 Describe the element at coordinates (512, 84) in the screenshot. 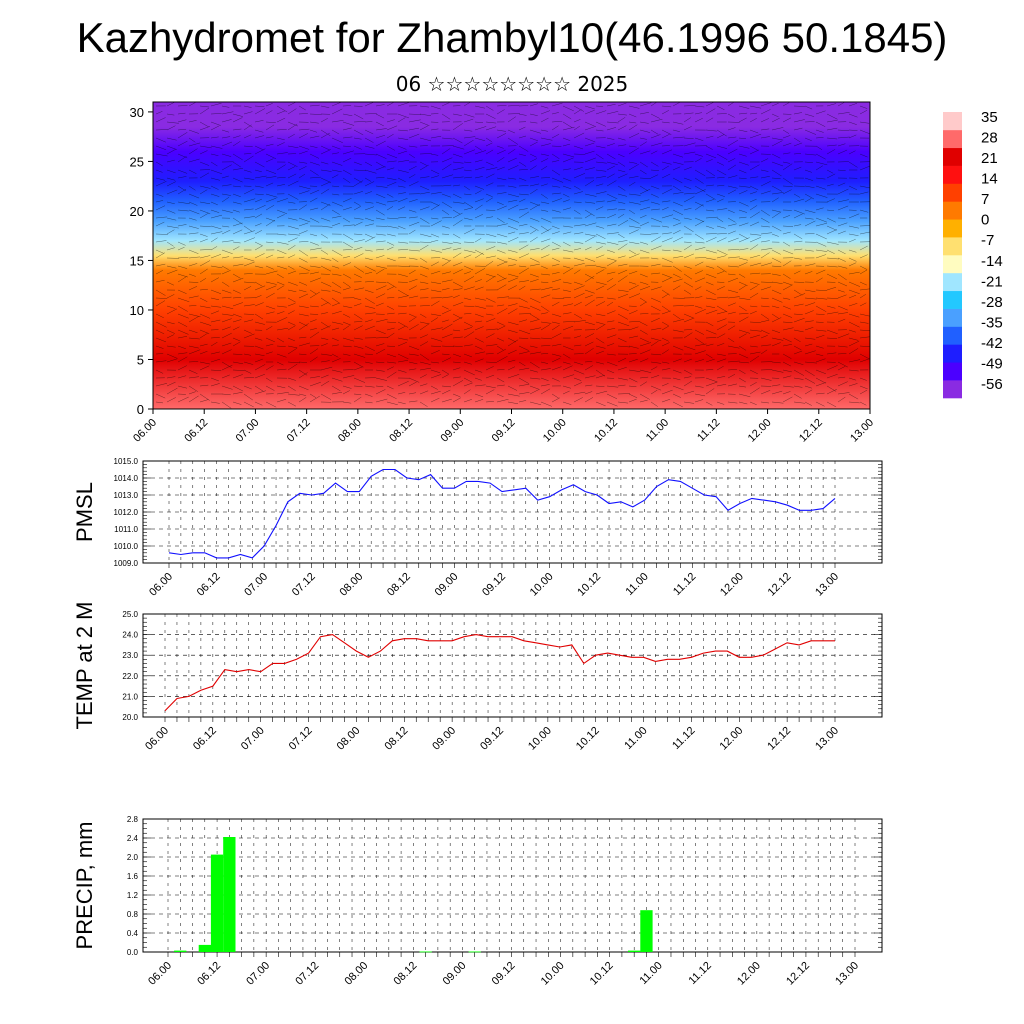

I see `chart-subtitle: 06 ☆☆☆☆☆☆☆☆ 2025` at that location.